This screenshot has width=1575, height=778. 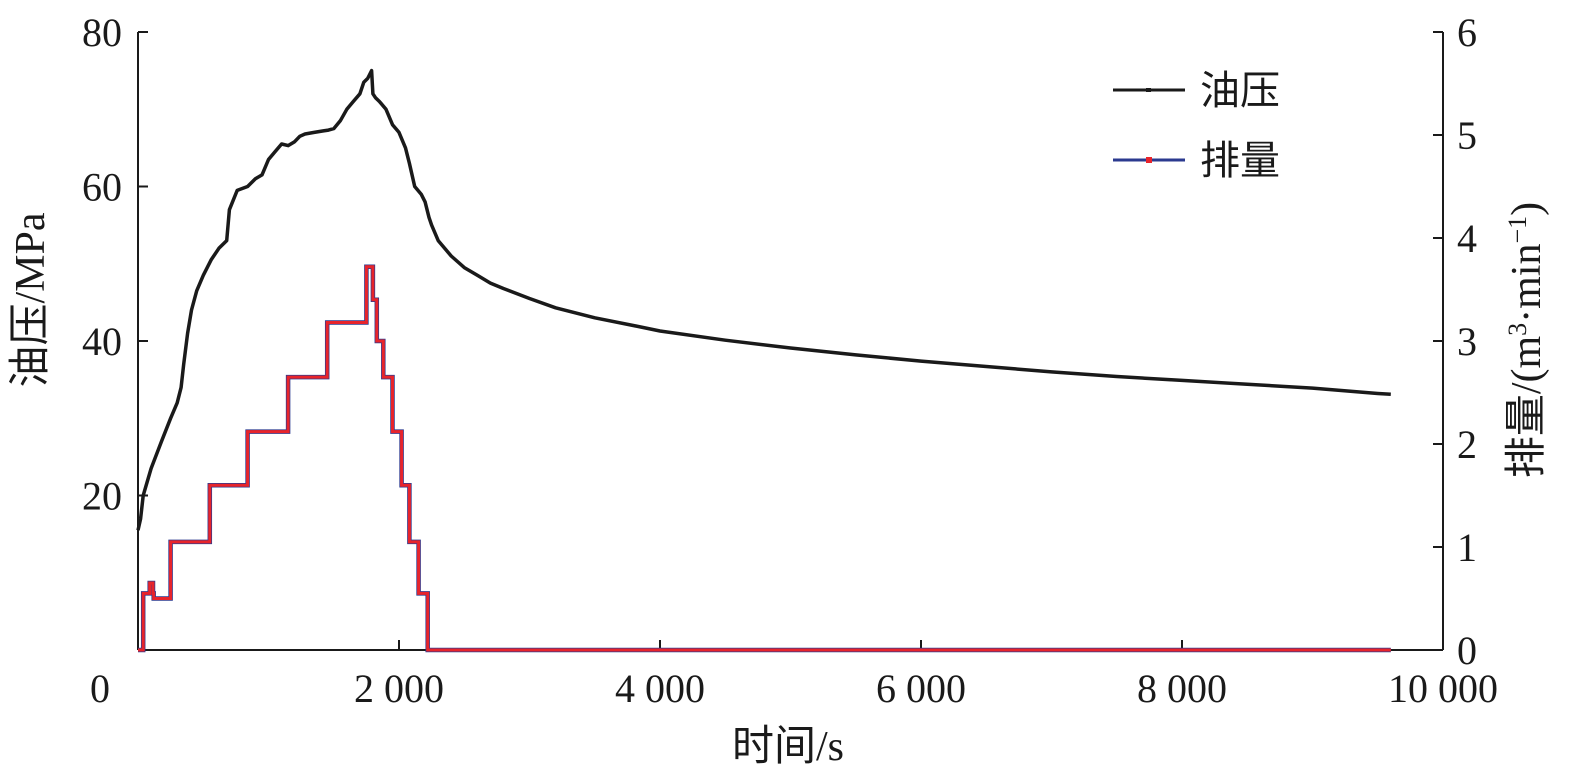 I want to click on y-left-axis-title: 油压/MPa, so click(x=31, y=299).